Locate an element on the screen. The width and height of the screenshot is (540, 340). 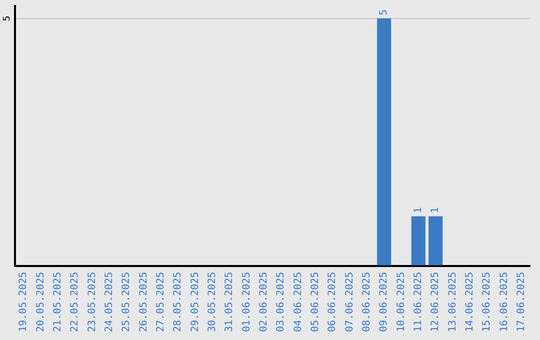
x-tick-label: 02.06.2025 is located at coordinates (264, 302).